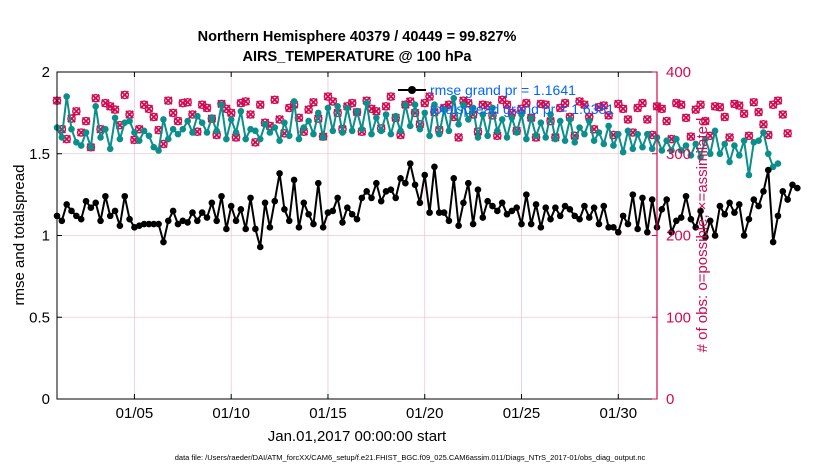  Describe the element at coordinates (678, 72) in the screenshot. I see `y-right-tick-label: 400` at that location.